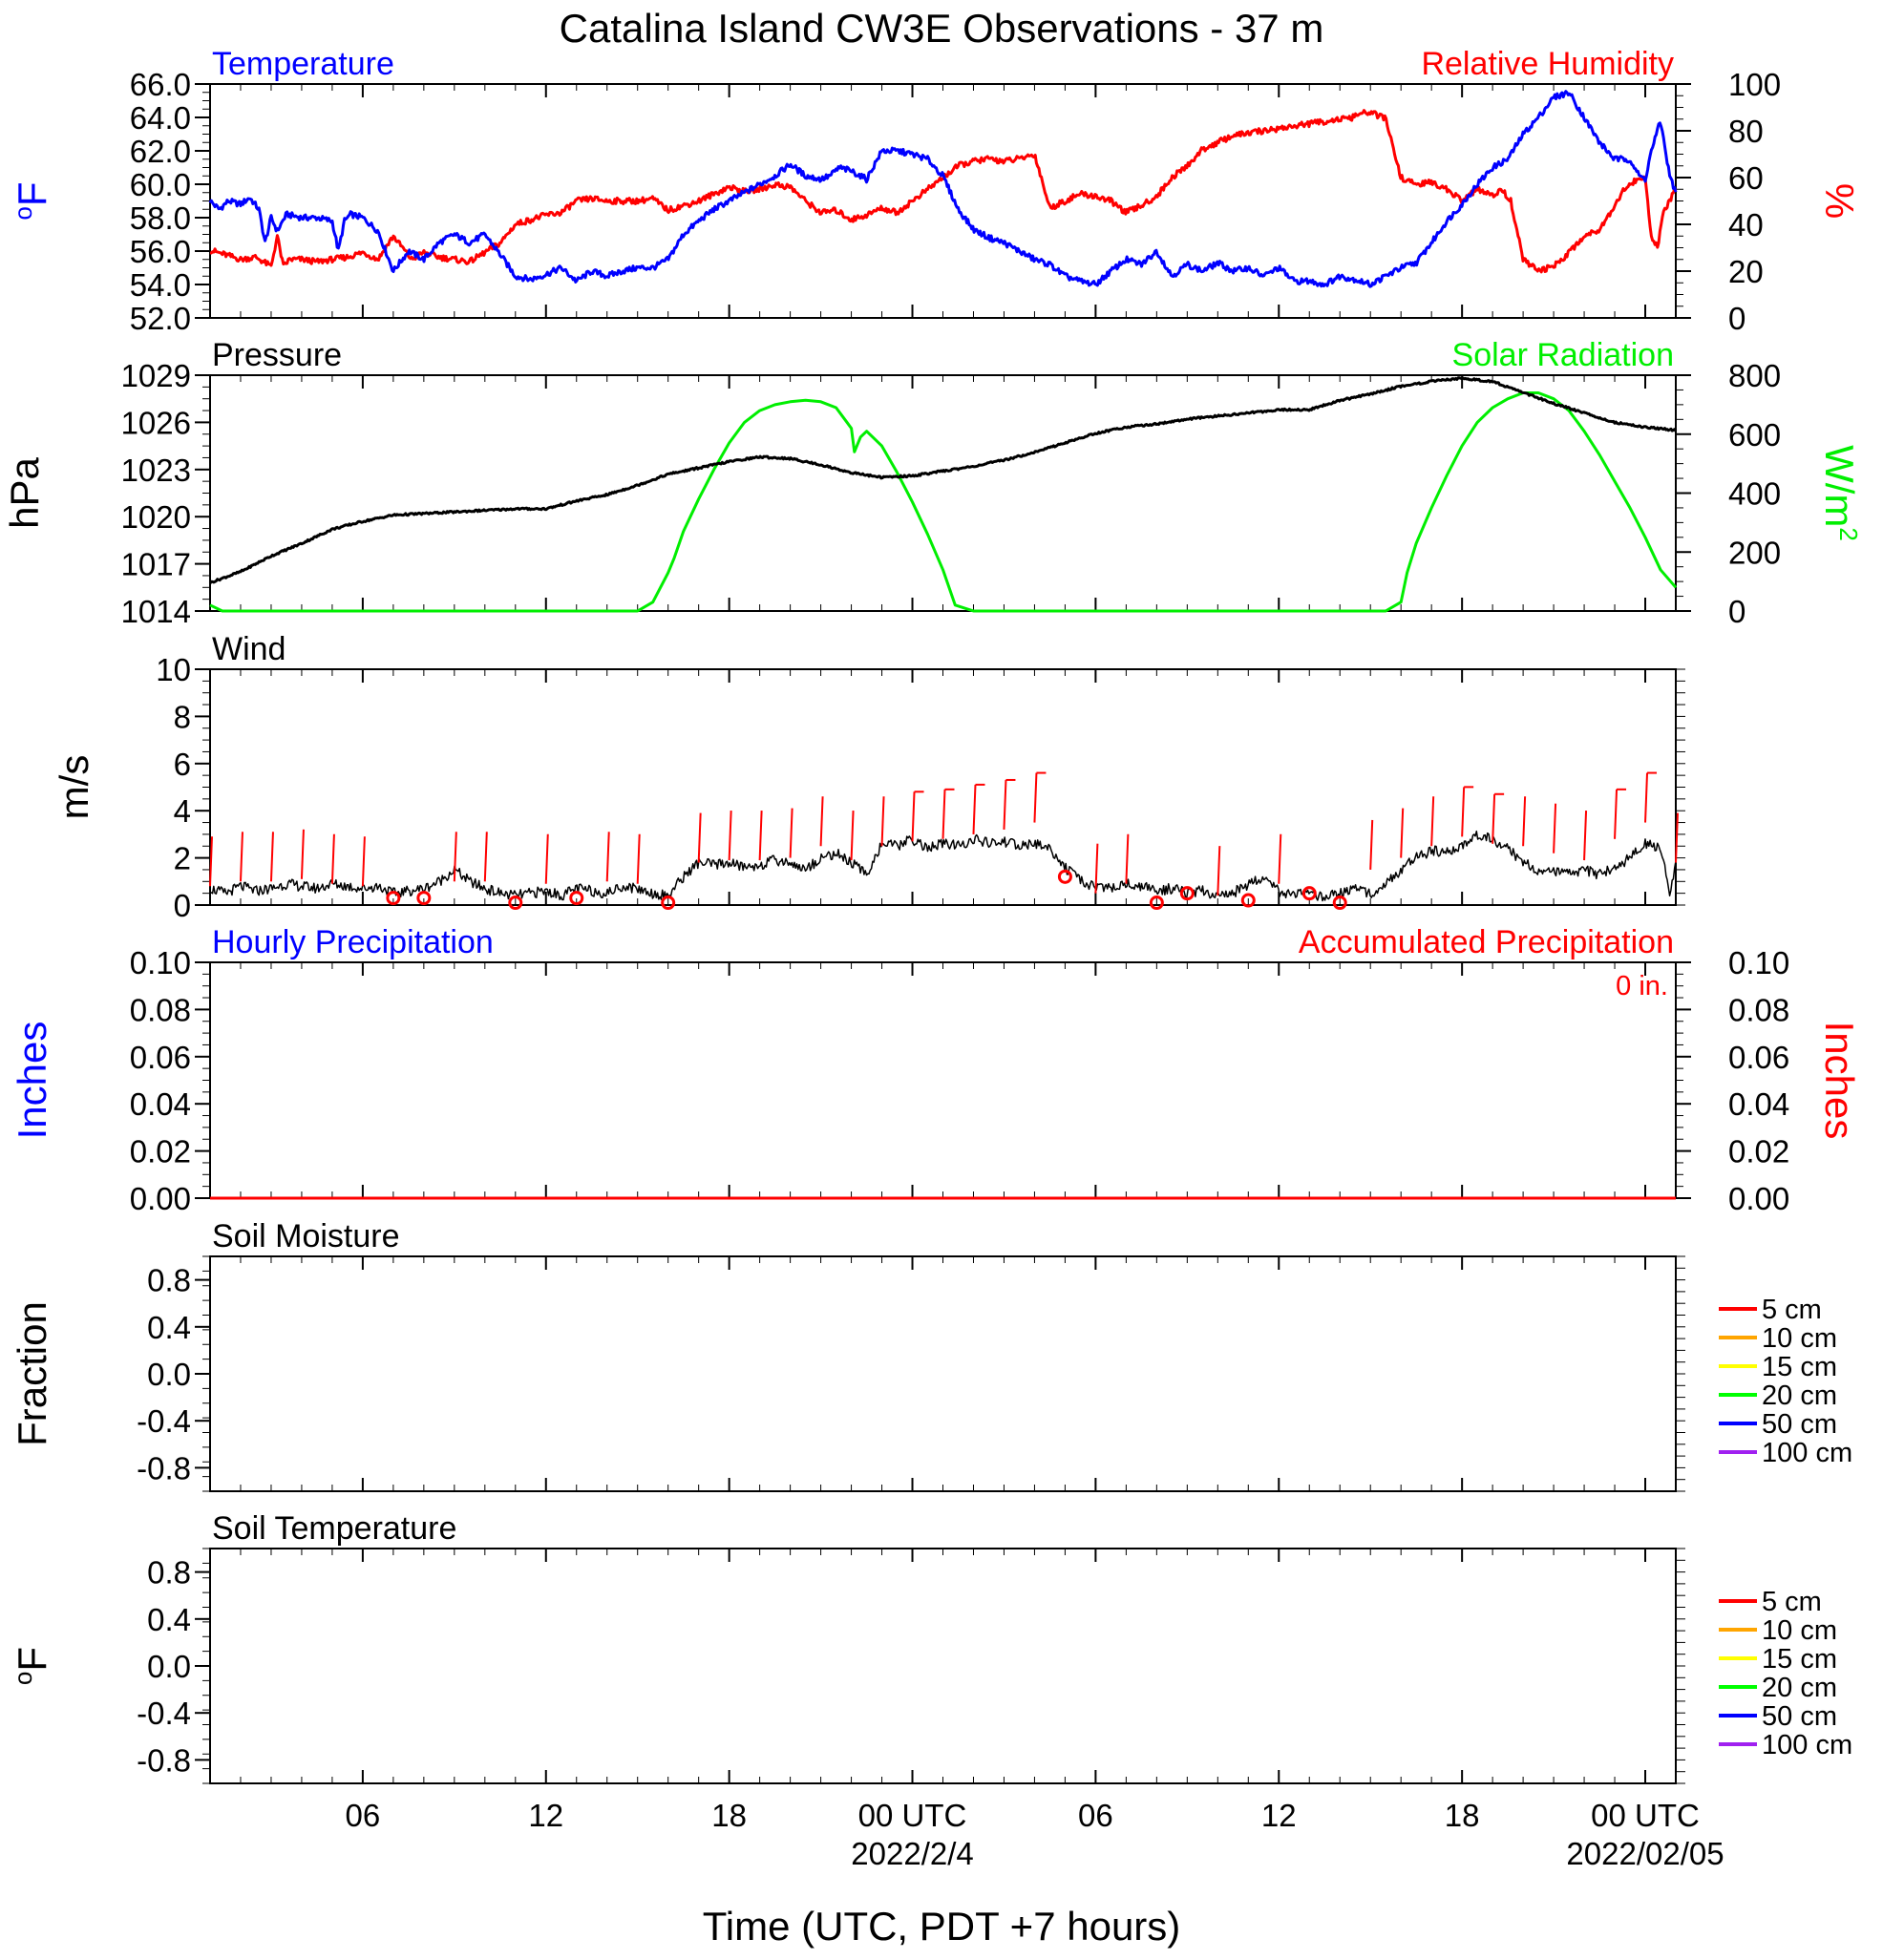 The width and height of the screenshot is (1883, 1960). What do you see at coordinates (182, 811) in the screenshot?
I see `left-axis-tick-label: 4` at bounding box center [182, 811].